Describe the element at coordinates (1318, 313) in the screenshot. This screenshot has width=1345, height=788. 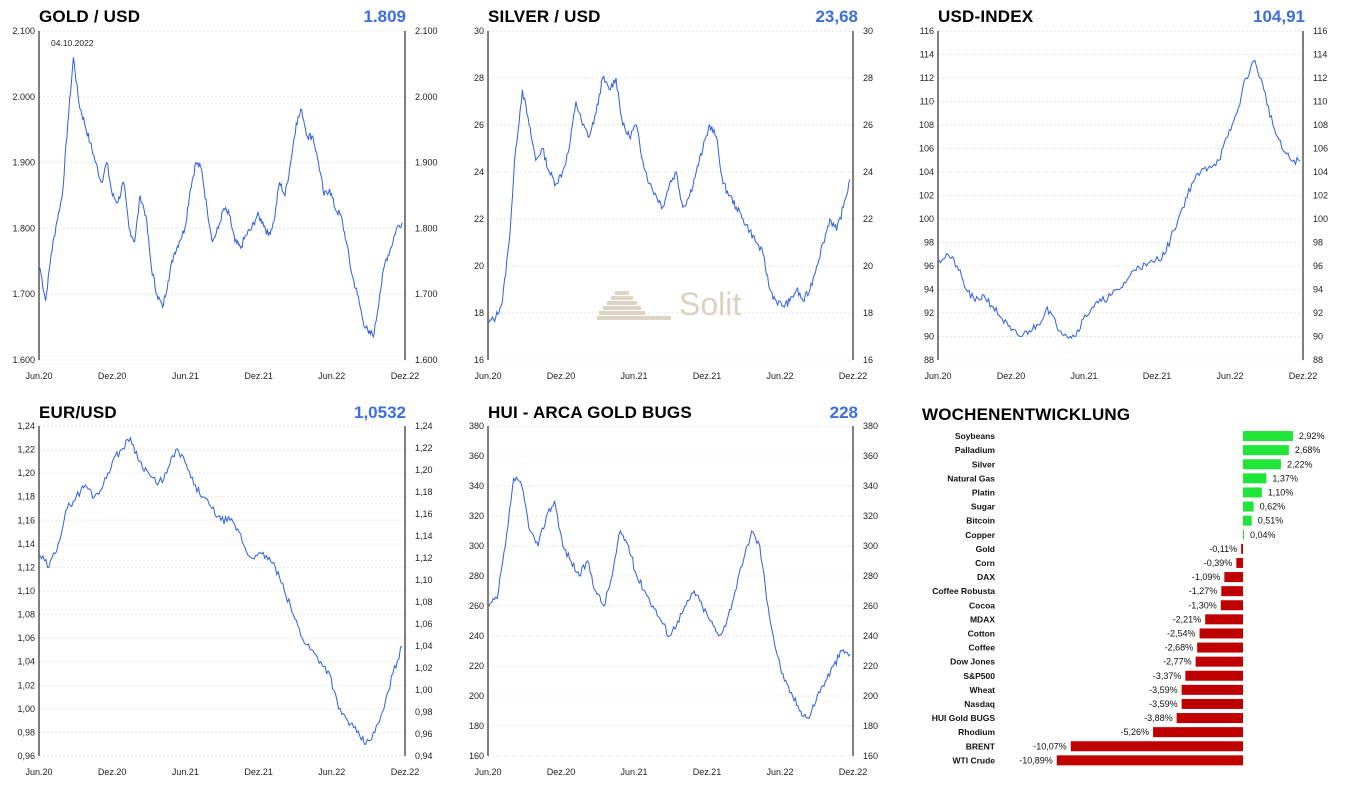
I see `y-tick-label-right: 92` at that location.